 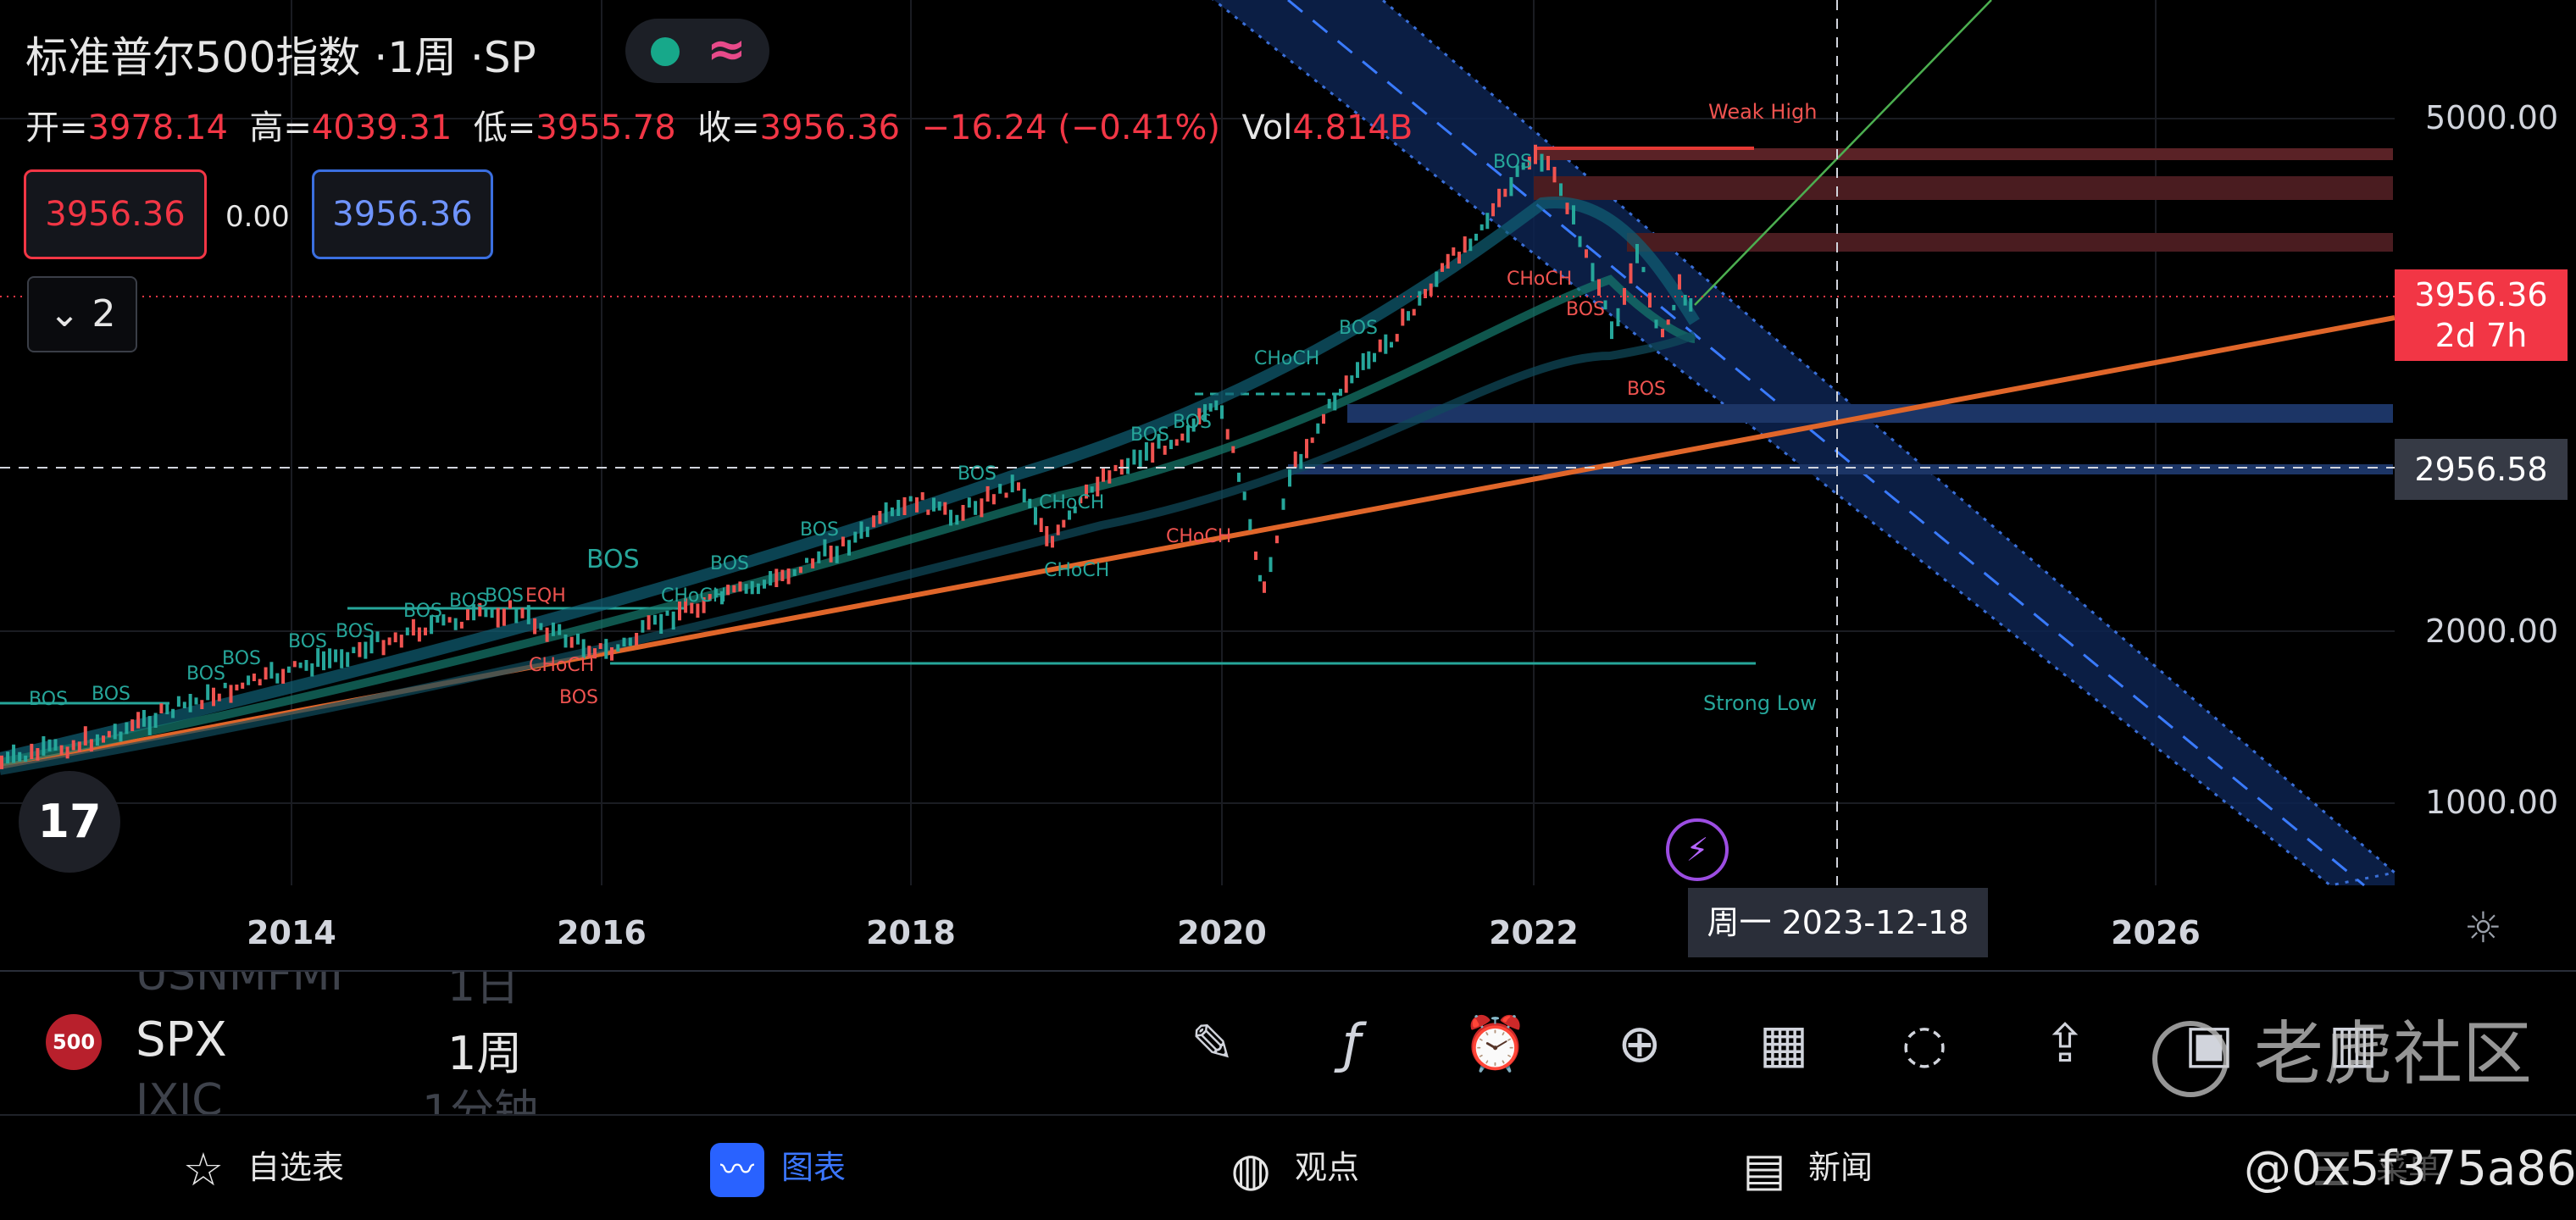 What do you see at coordinates (1071, 127) in the screenshot?
I see `change-value: −16.24 (−0.41%)` at bounding box center [1071, 127].